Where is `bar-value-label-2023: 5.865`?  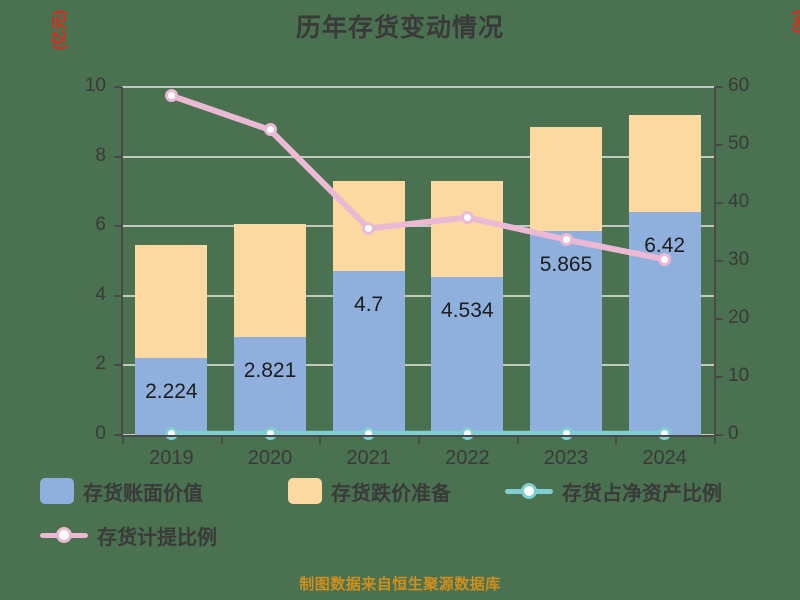 bar-value-label-2023: 5.865 is located at coordinates (566, 264).